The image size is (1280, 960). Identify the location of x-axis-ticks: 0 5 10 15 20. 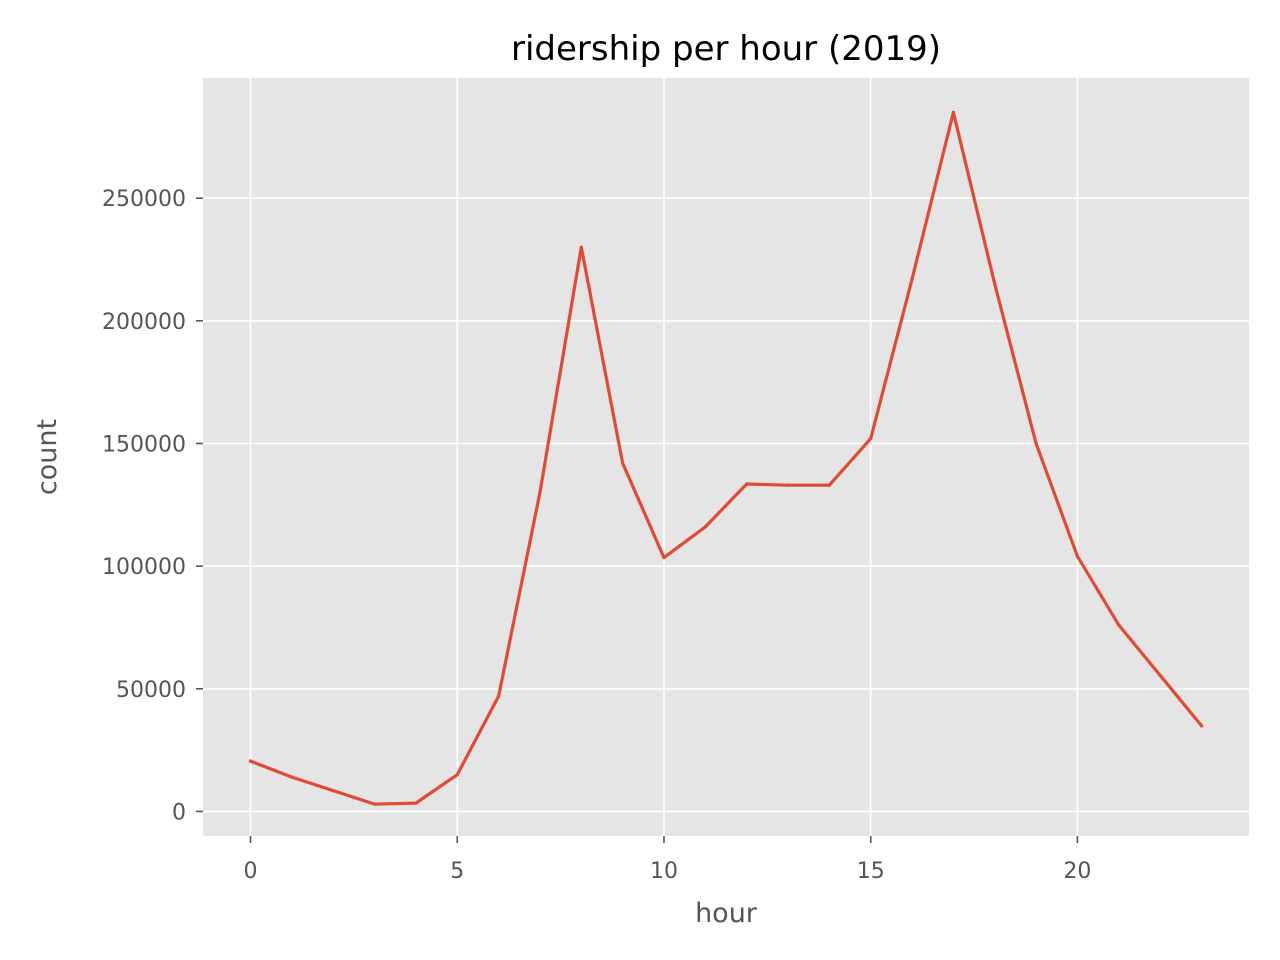
(667, 860).